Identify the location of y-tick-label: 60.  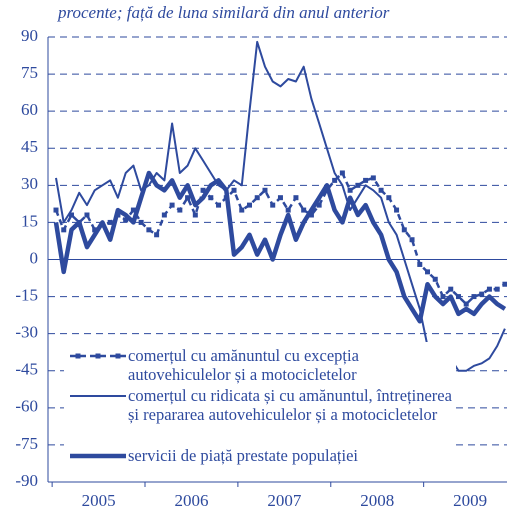
(29, 109).